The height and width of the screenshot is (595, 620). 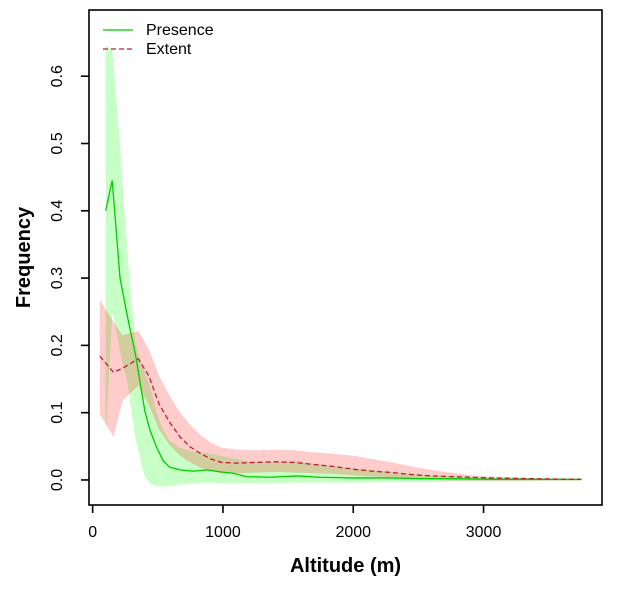 I want to click on y-tick-label: 0.6, so click(x=57, y=76).